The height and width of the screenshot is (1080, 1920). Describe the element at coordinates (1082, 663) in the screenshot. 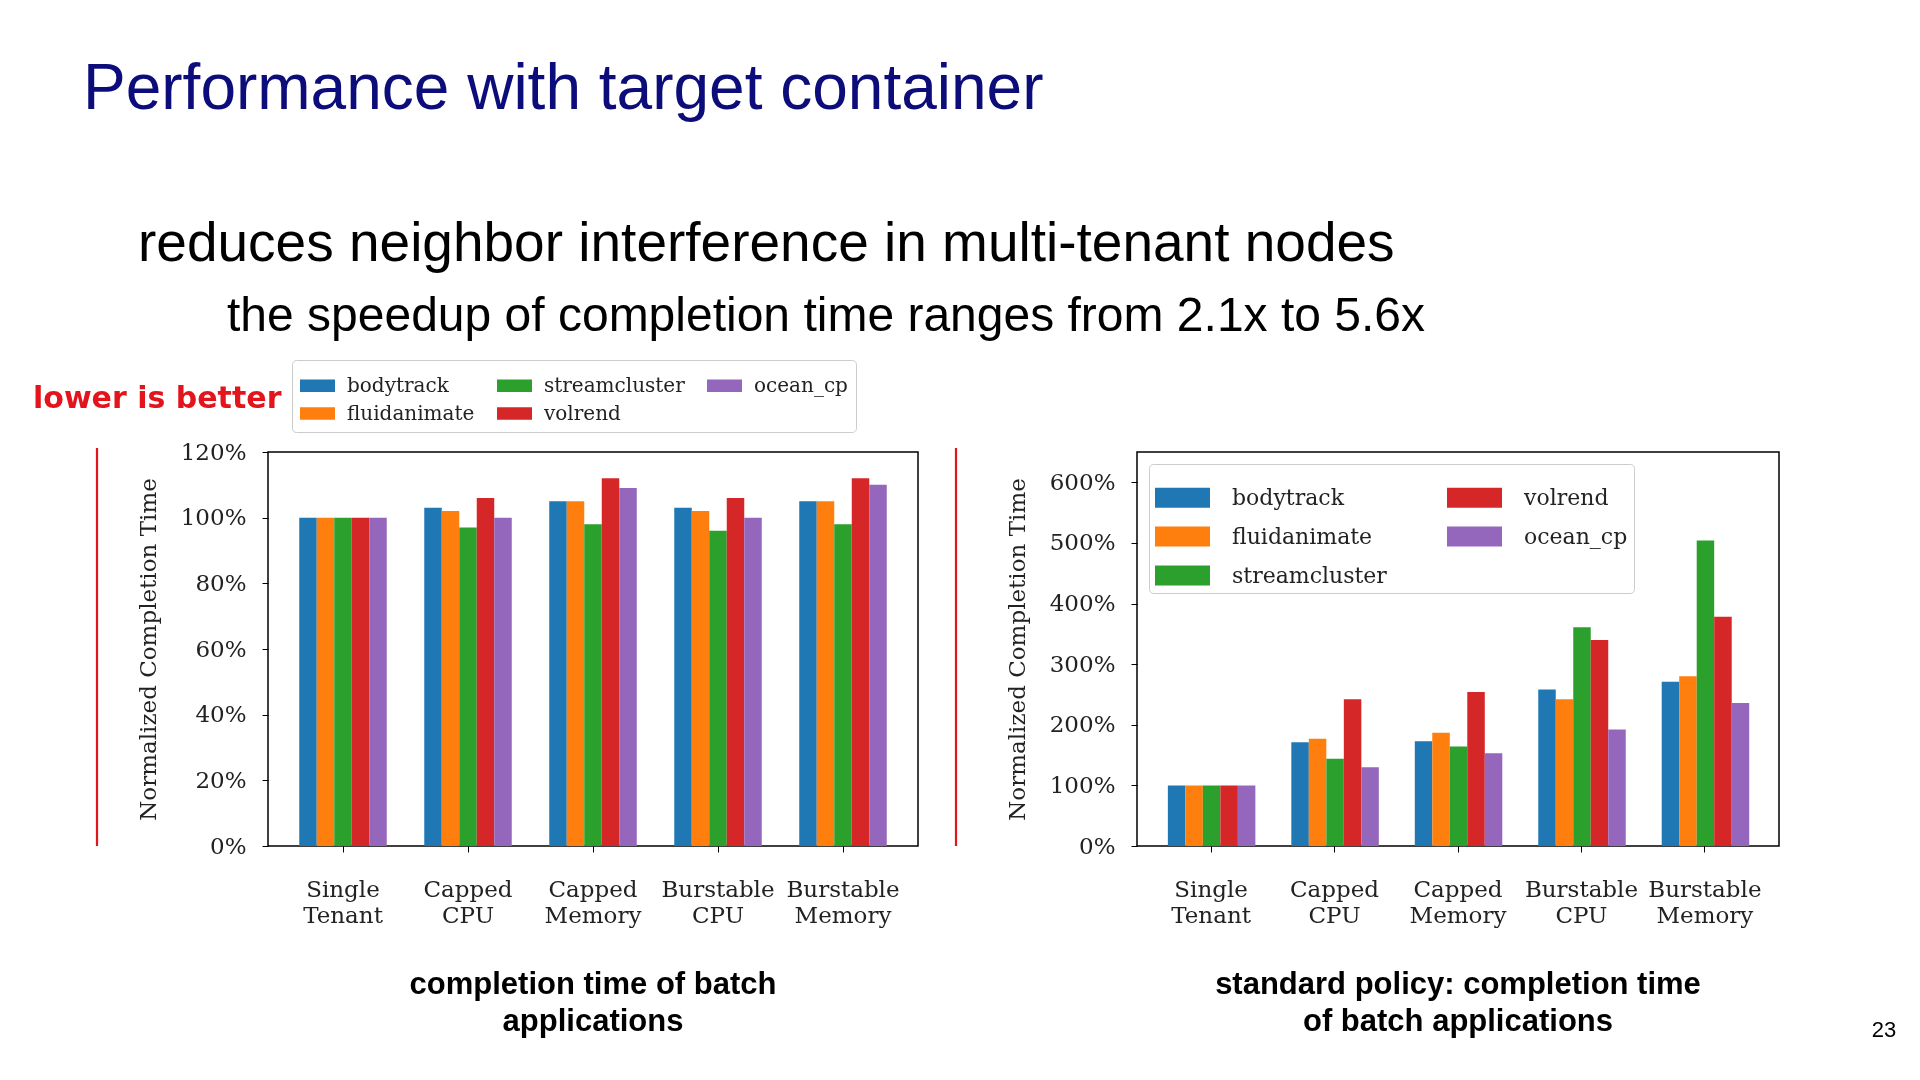

I see `y-tick-label: 300%` at that location.